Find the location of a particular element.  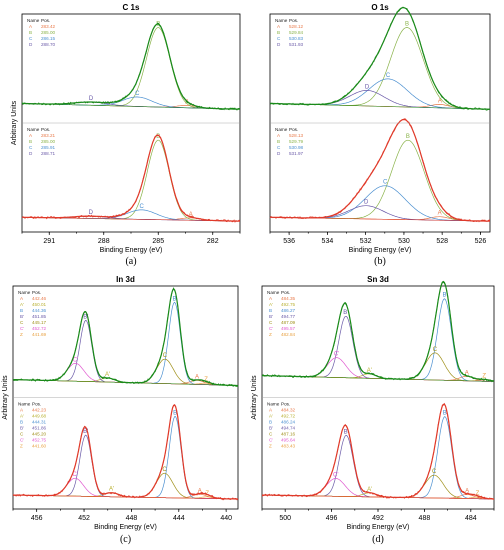

legend-entry-pos: 486.27 is located at coordinates (288, 310).